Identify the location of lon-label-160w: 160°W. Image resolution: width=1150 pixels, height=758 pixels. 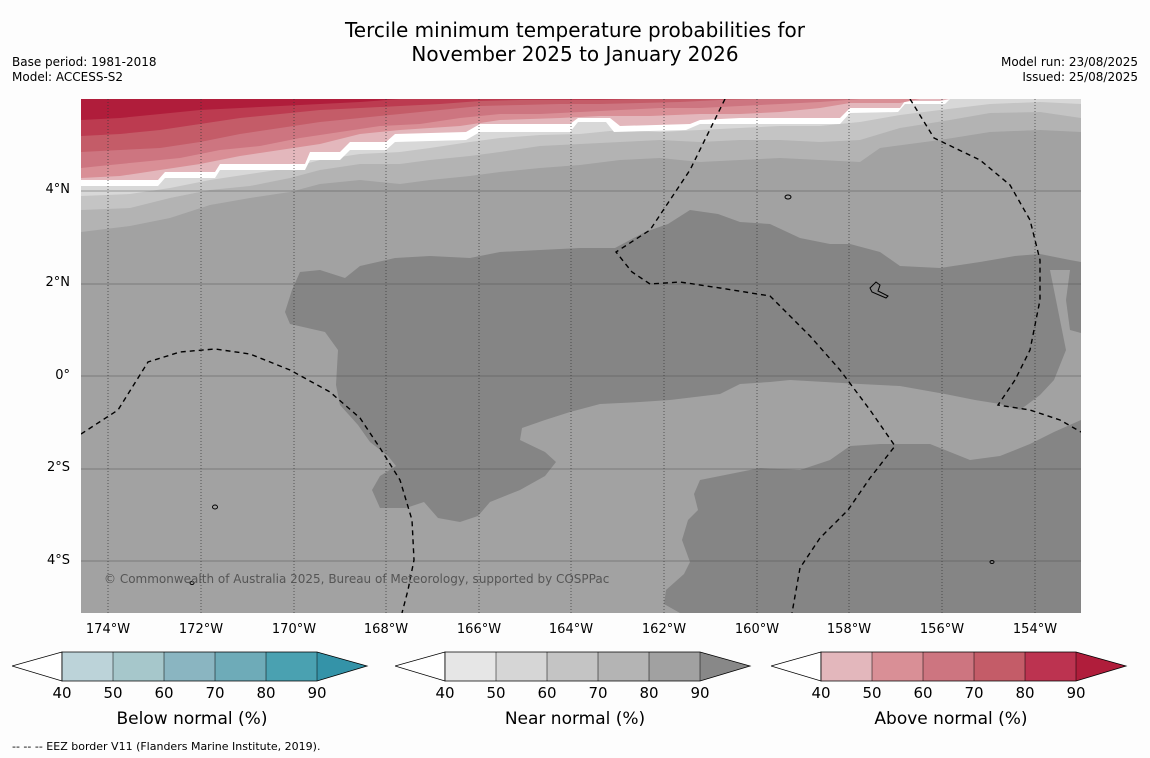
(757, 629).